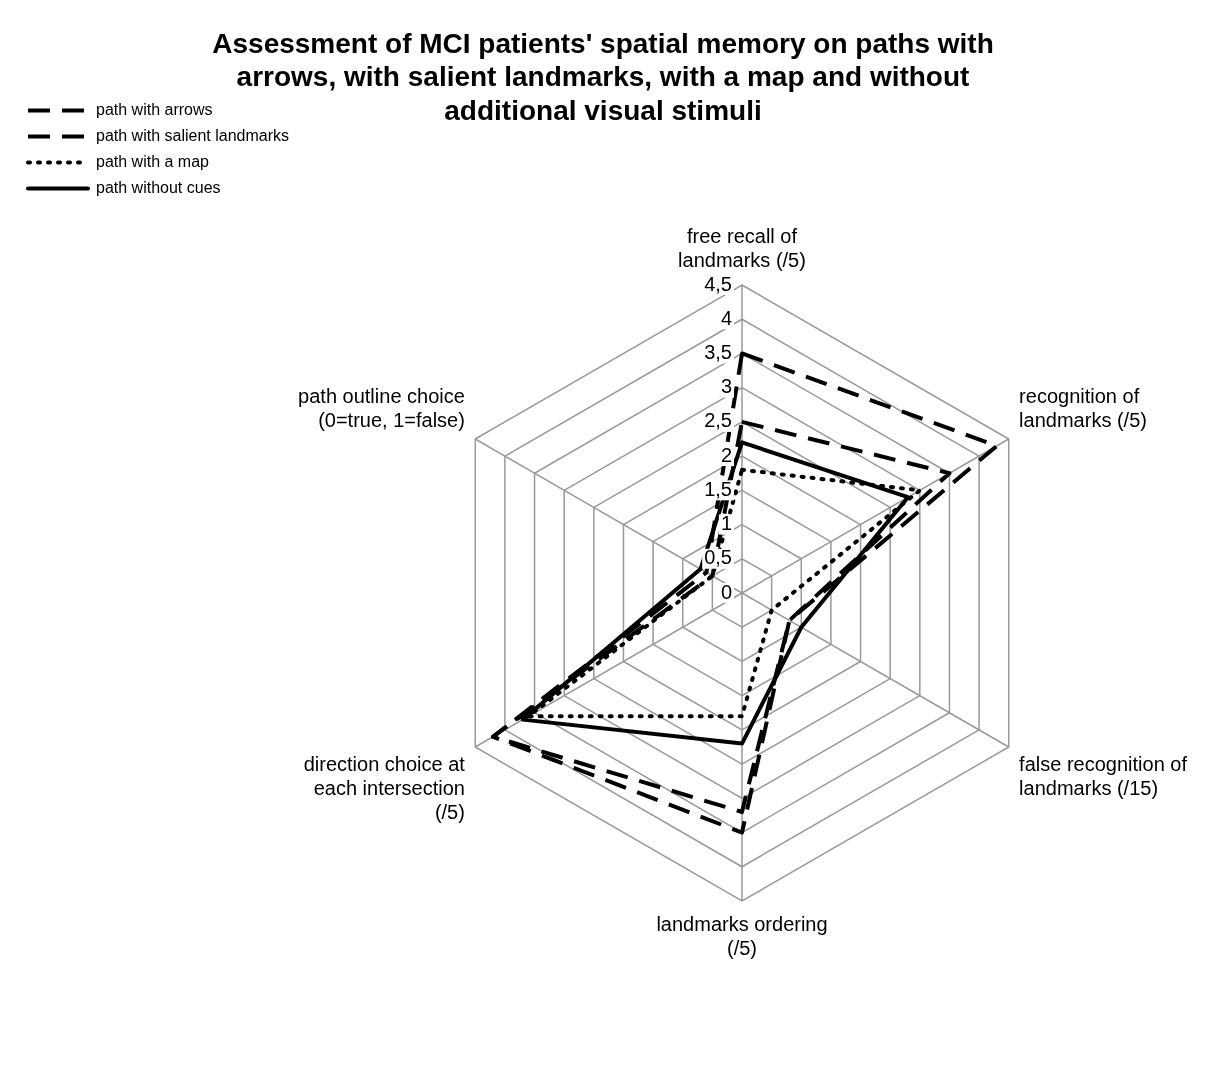 The height and width of the screenshot is (1066, 1220). I want to click on y-tick-label: 4, so click(726, 317).